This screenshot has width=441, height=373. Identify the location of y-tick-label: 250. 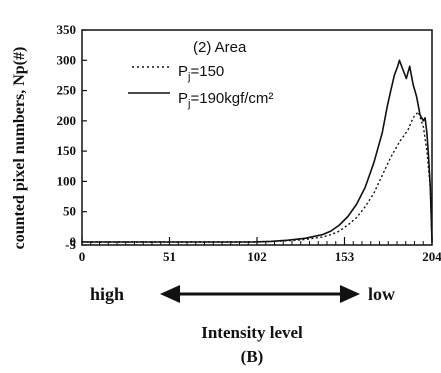
(67, 90).